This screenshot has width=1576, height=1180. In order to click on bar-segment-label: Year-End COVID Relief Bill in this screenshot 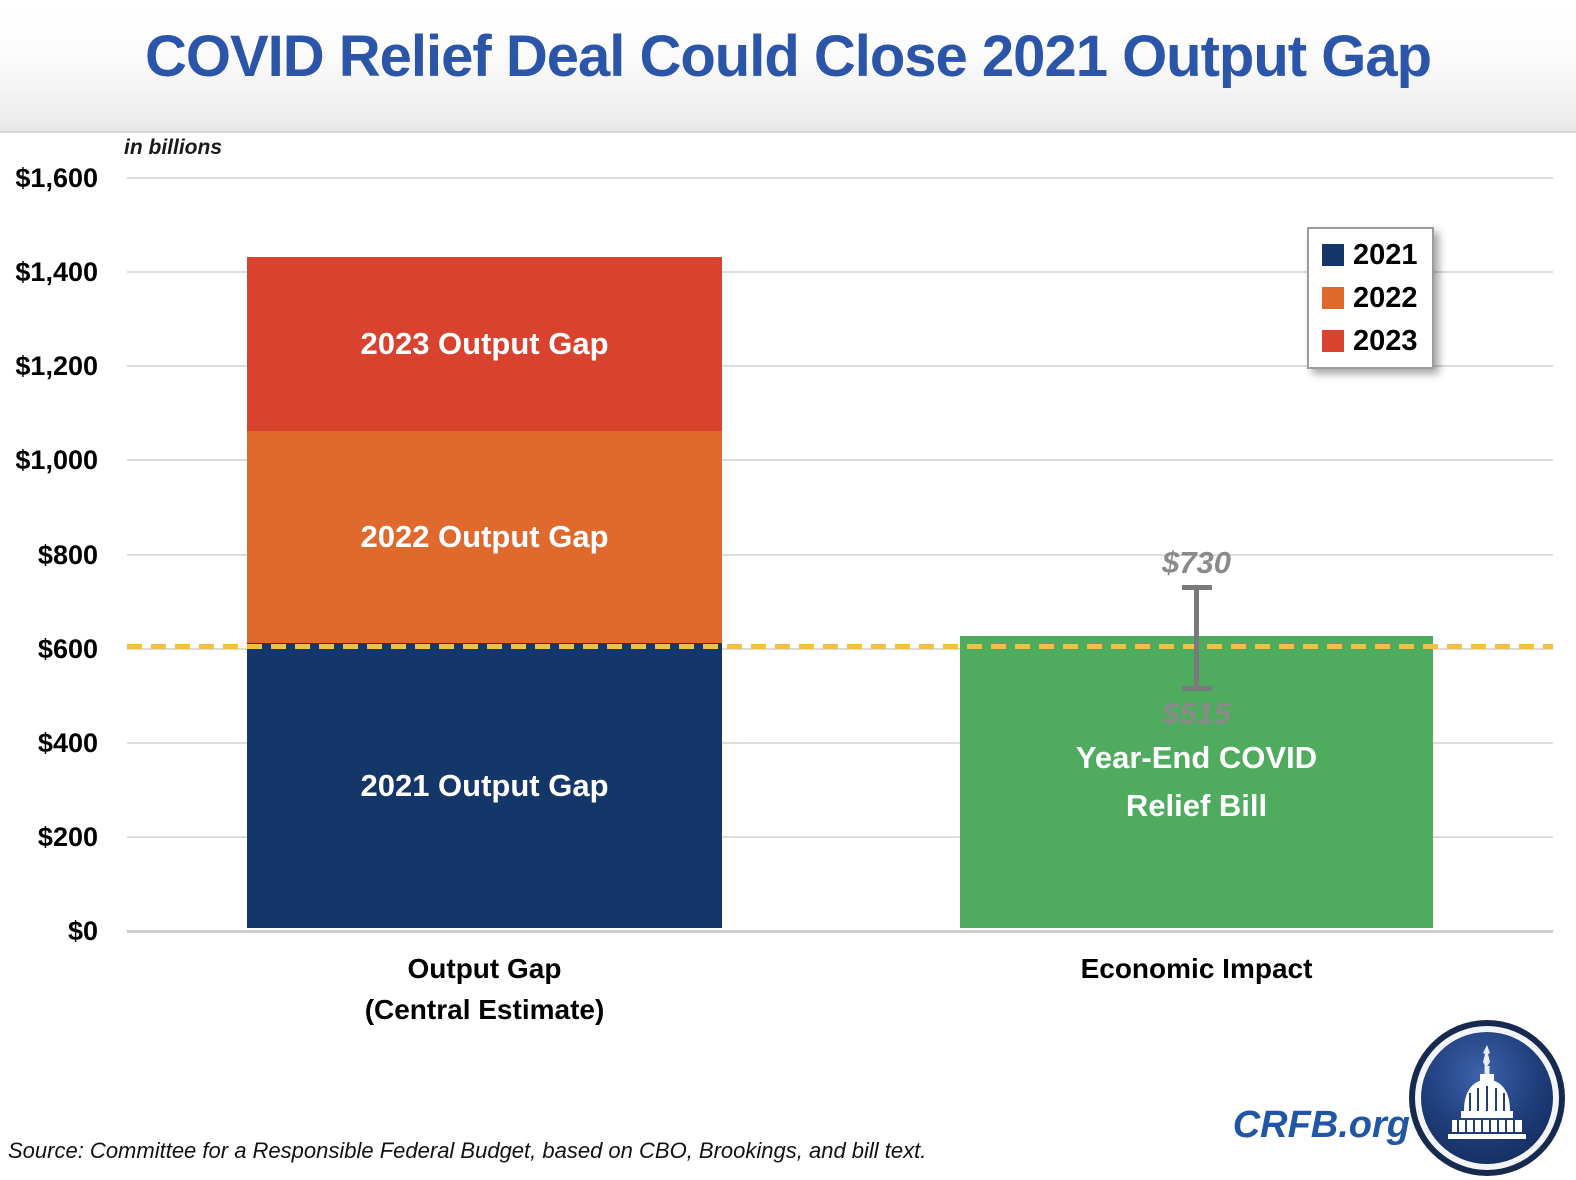, I will do `click(1196, 782)`.